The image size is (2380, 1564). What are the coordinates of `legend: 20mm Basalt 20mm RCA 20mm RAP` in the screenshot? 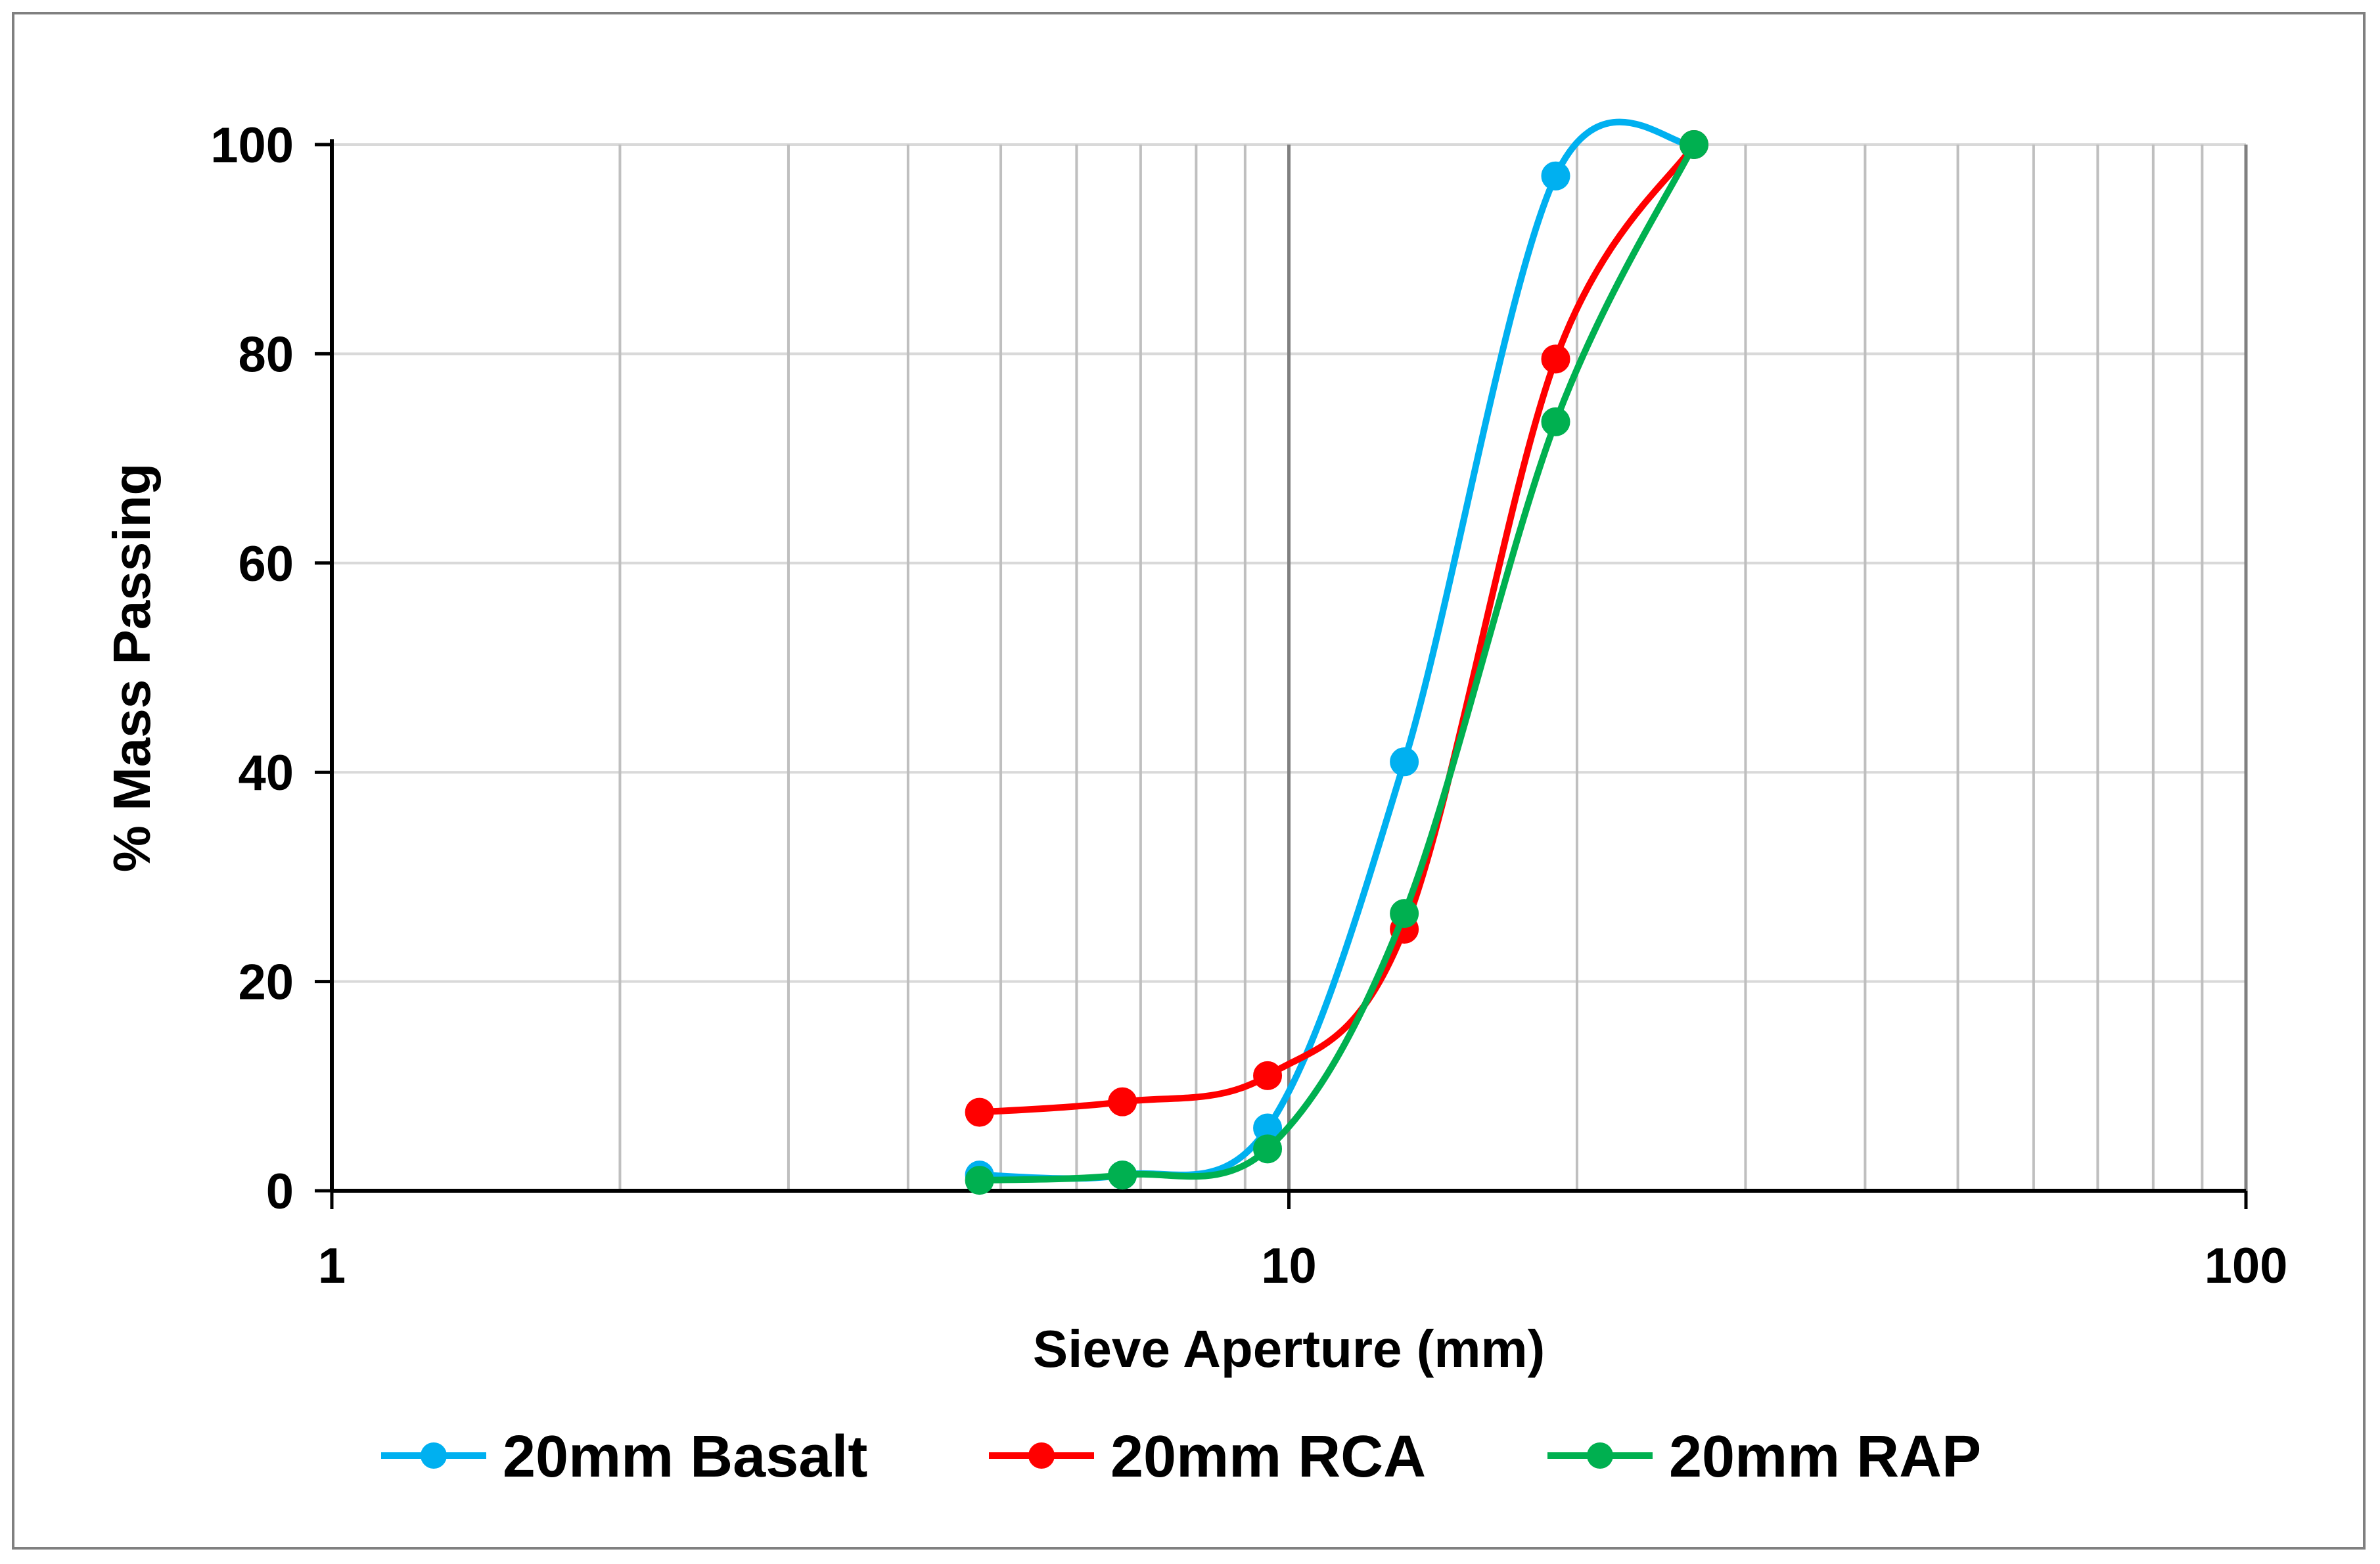 It's located at (1181, 1457).